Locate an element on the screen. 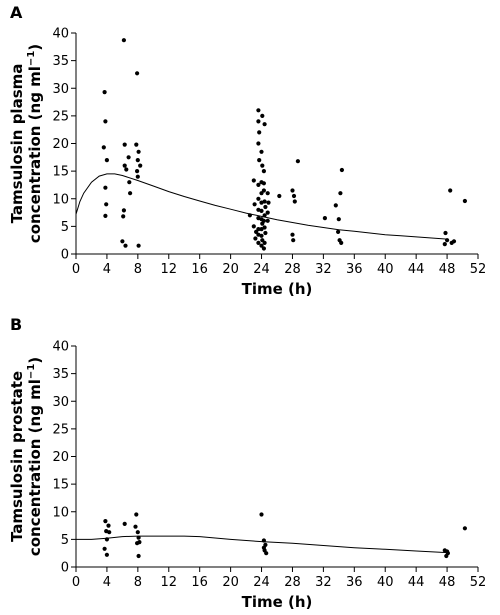 The width and height of the screenshot is (500, 615). y-tick-label: 20 is located at coordinates (60, 457).